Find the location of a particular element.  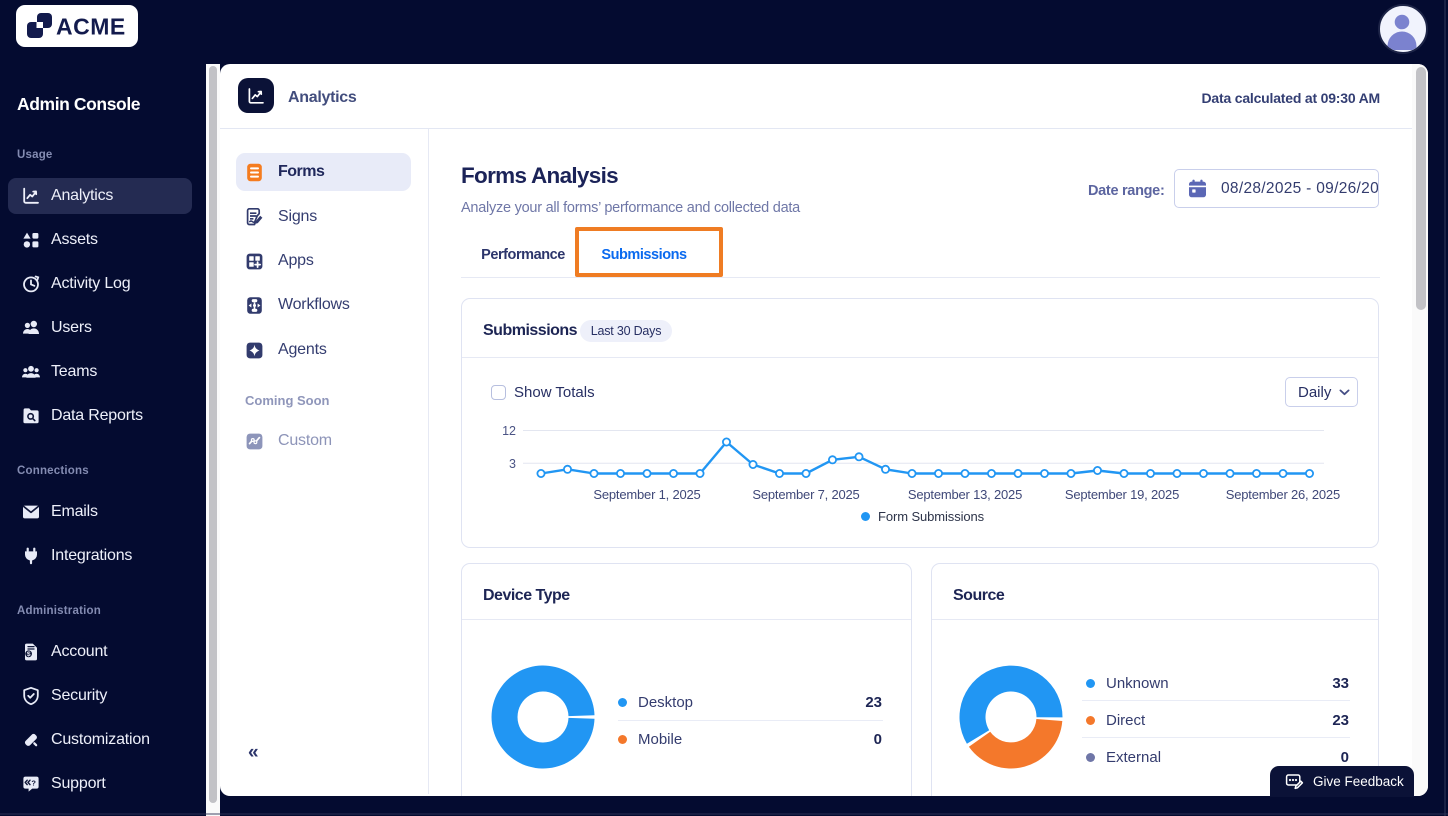

svg-text: ACME is located at coordinates (91, 27).